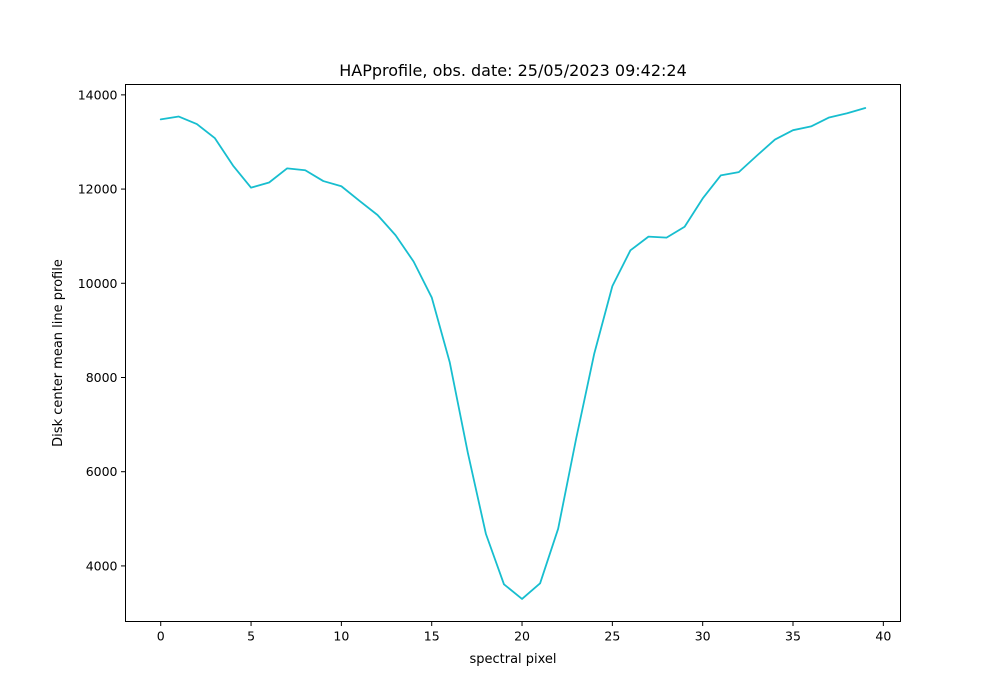 This screenshot has height=700, width=1000. Describe the element at coordinates (98, 94) in the screenshot. I see `y-tick-label: 14000` at that location.